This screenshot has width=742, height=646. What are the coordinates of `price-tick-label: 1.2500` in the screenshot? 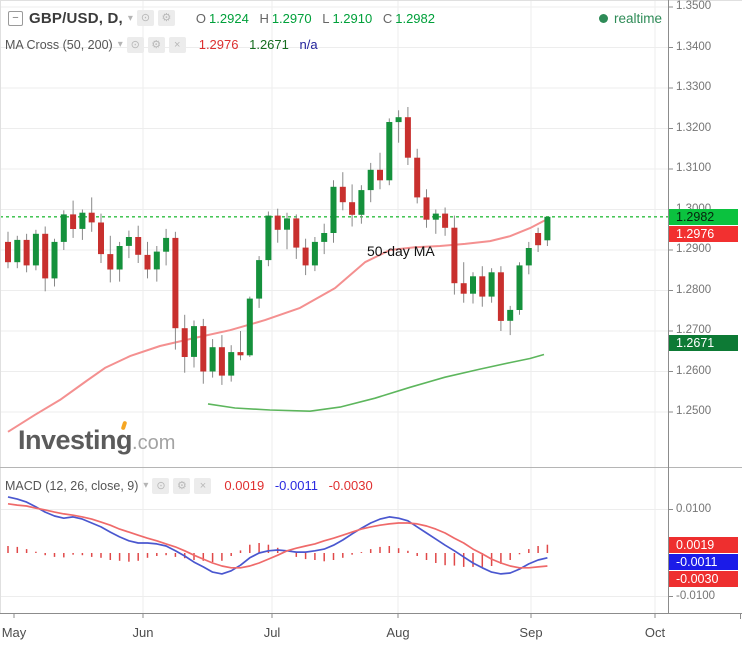 It's located at (694, 411).